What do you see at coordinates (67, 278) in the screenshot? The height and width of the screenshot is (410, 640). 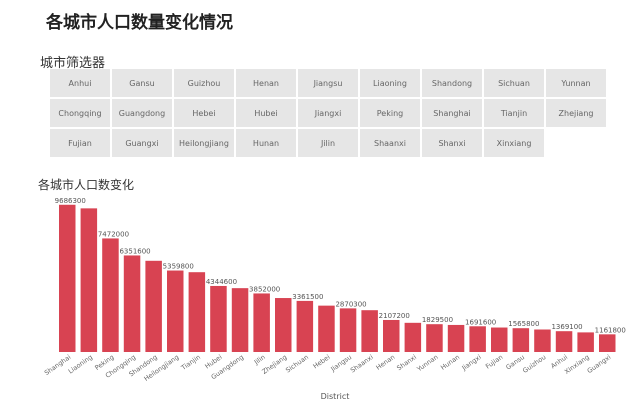 I see `bar-shanghai` at bounding box center [67, 278].